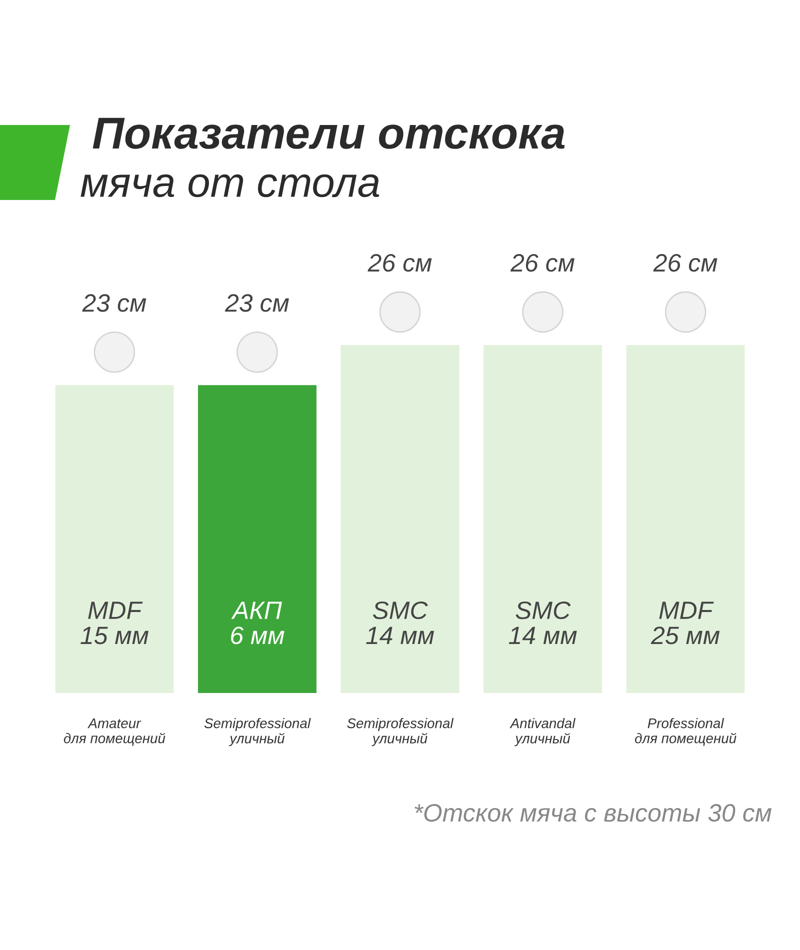 This screenshot has height=950, width=800. What do you see at coordinates (543, 732) in the screenshot?
I see `x-tick-label: Antivandal уличный` at bounding box center [543, 732].